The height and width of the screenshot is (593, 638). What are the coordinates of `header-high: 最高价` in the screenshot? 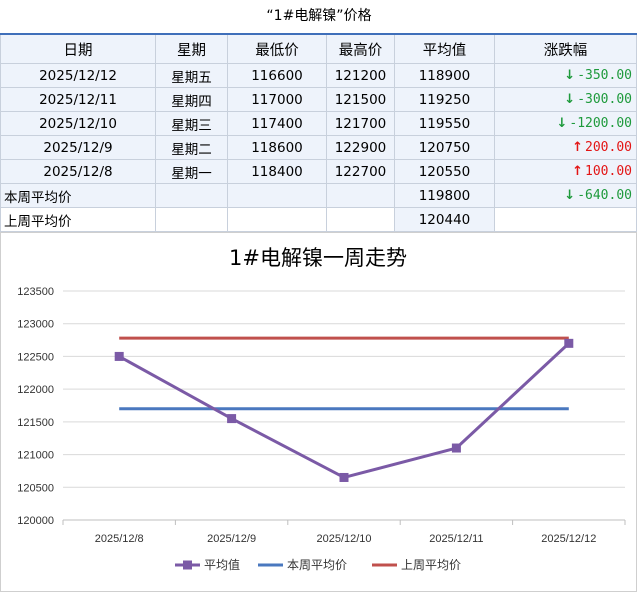 It's located at (360, 48).